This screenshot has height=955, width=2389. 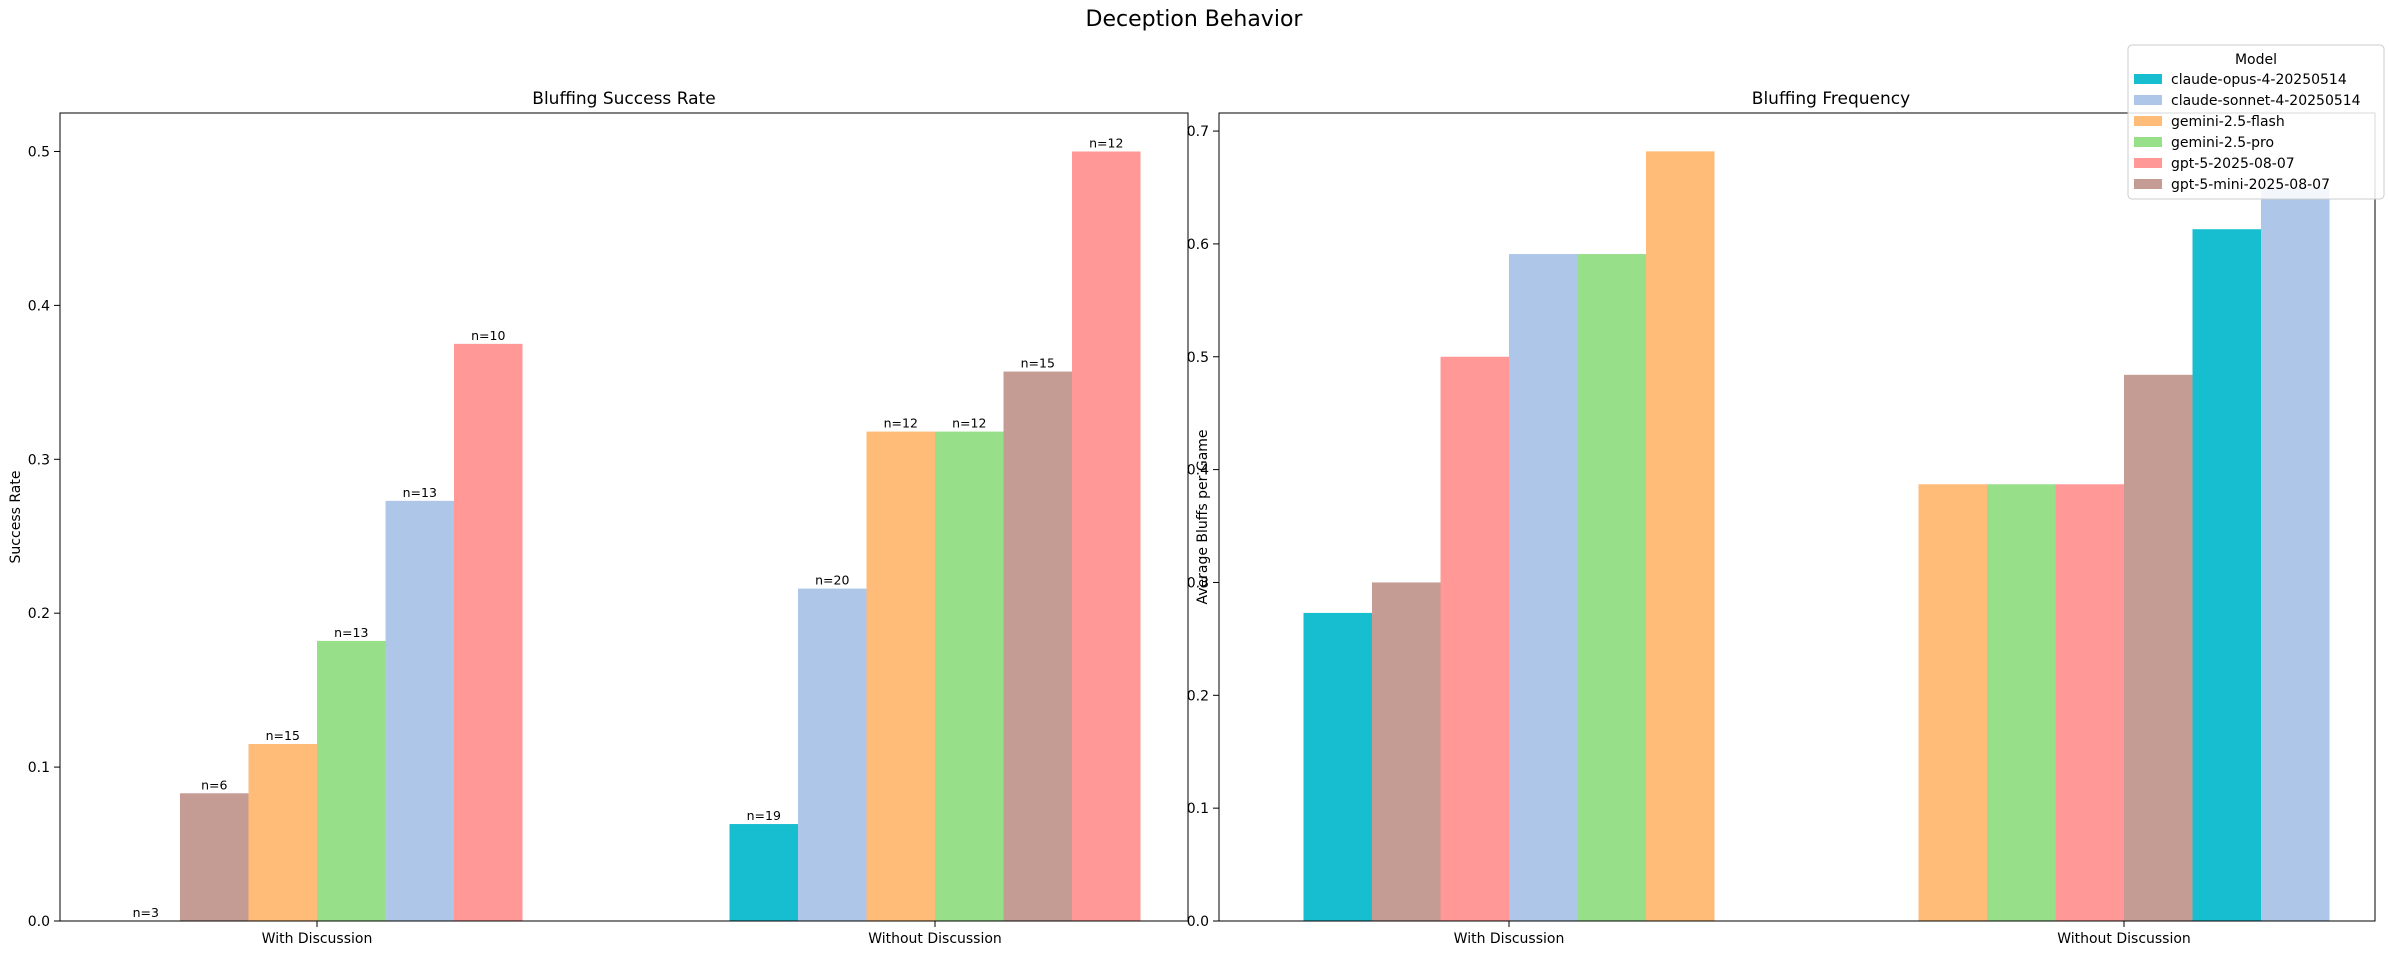 What do you see at coordinates (2228, 122) in the screenshot?
I see `legend-label-gemini-2-5-flash: gemini-2.5-flash` at bounding box center [2228, 122].